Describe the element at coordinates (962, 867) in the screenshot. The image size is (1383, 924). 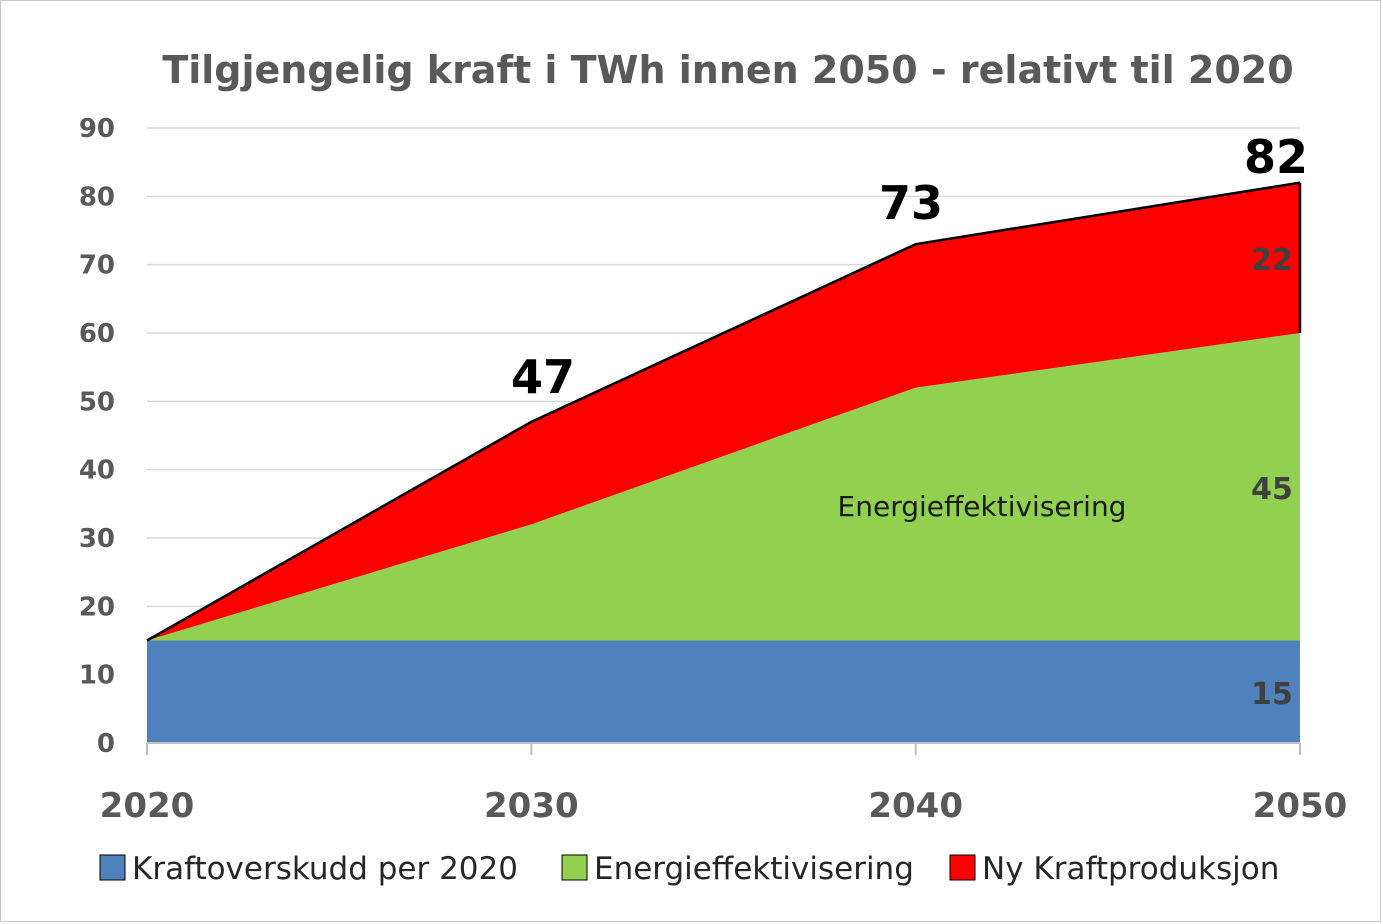
I see `legend-swatch-ny-kraftproduksjon` at that location.